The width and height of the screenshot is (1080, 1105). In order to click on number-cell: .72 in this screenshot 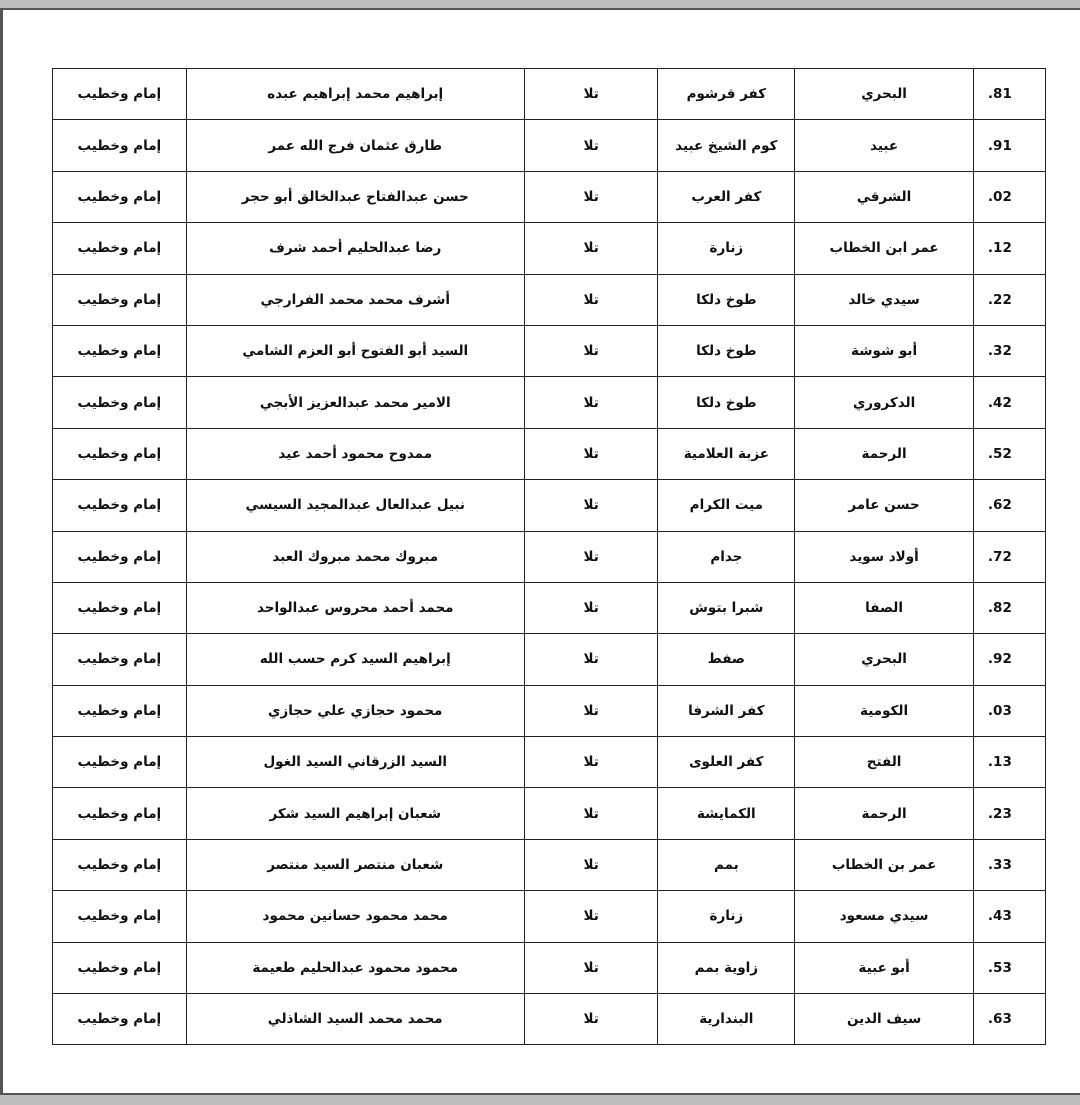, I will do `click(1009, 556)`.